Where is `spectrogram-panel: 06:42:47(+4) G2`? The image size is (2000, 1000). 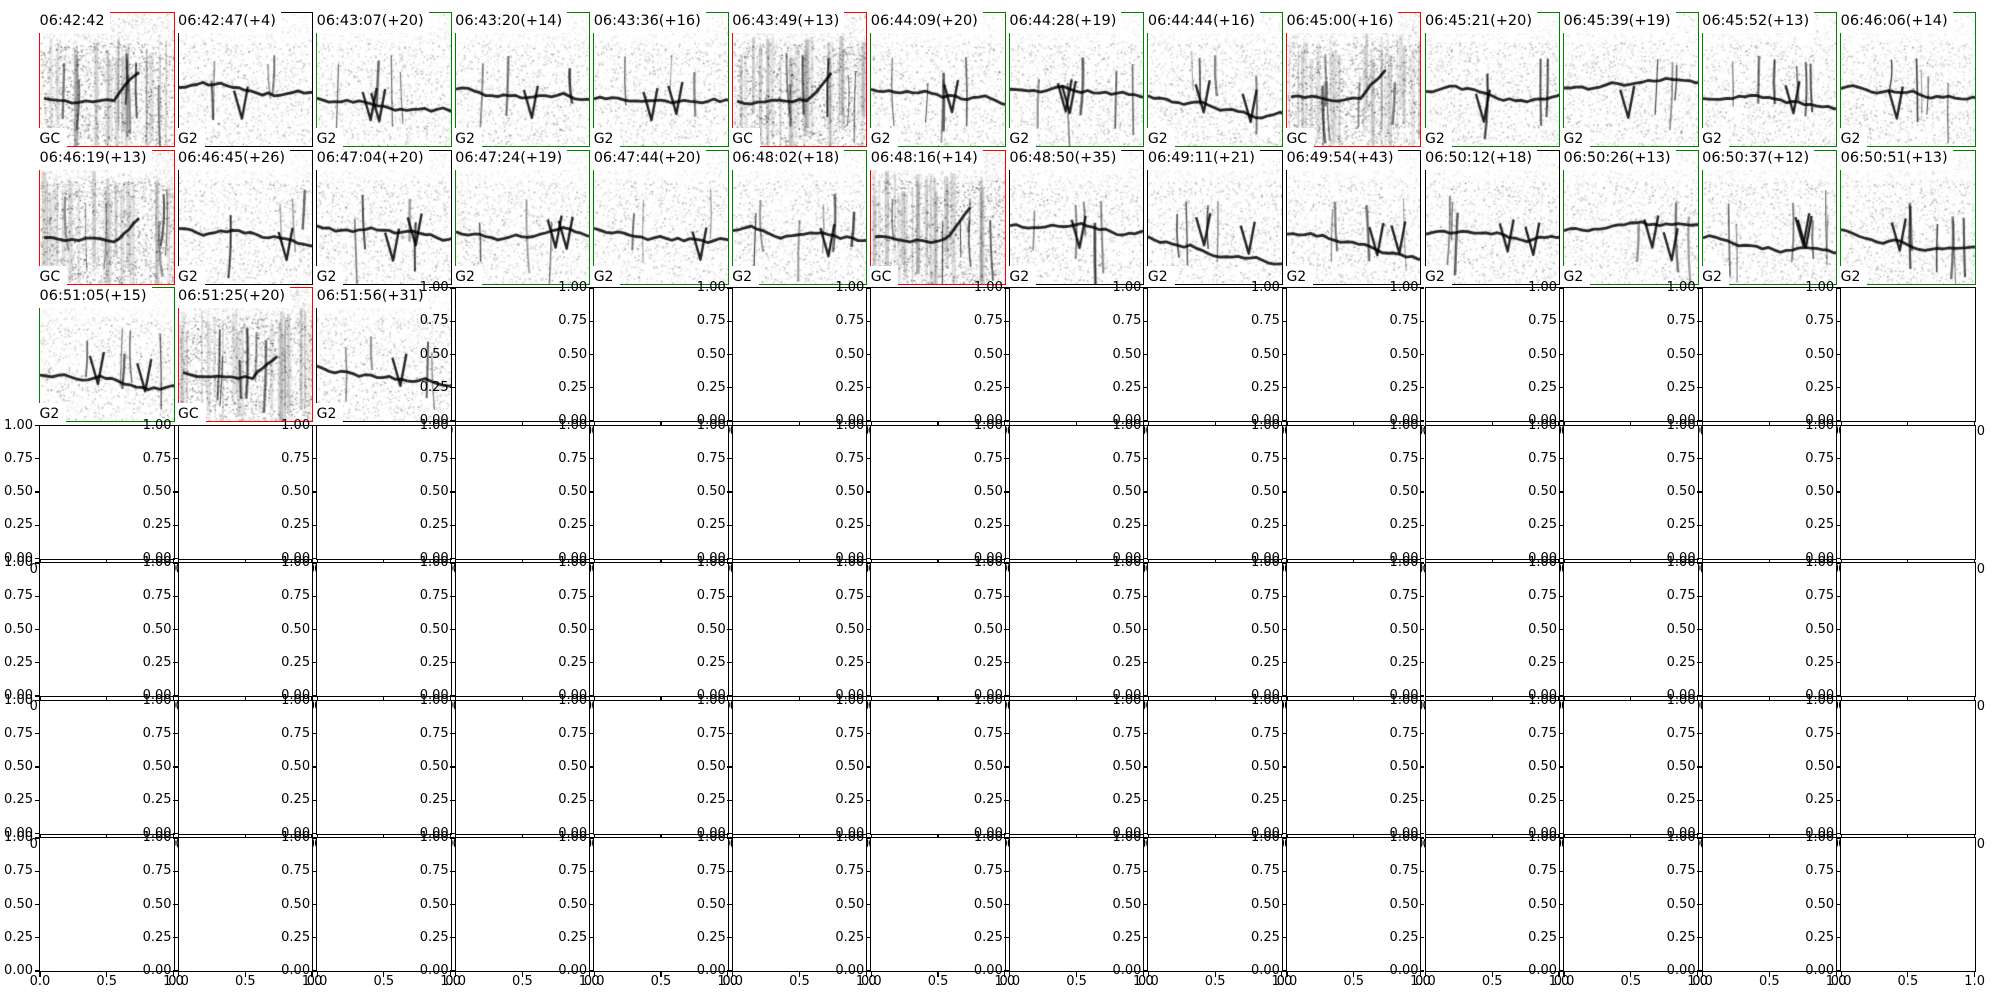 spectrogram-panel: 06:42:47(+4) G2 is located at coordinates (245, 79).